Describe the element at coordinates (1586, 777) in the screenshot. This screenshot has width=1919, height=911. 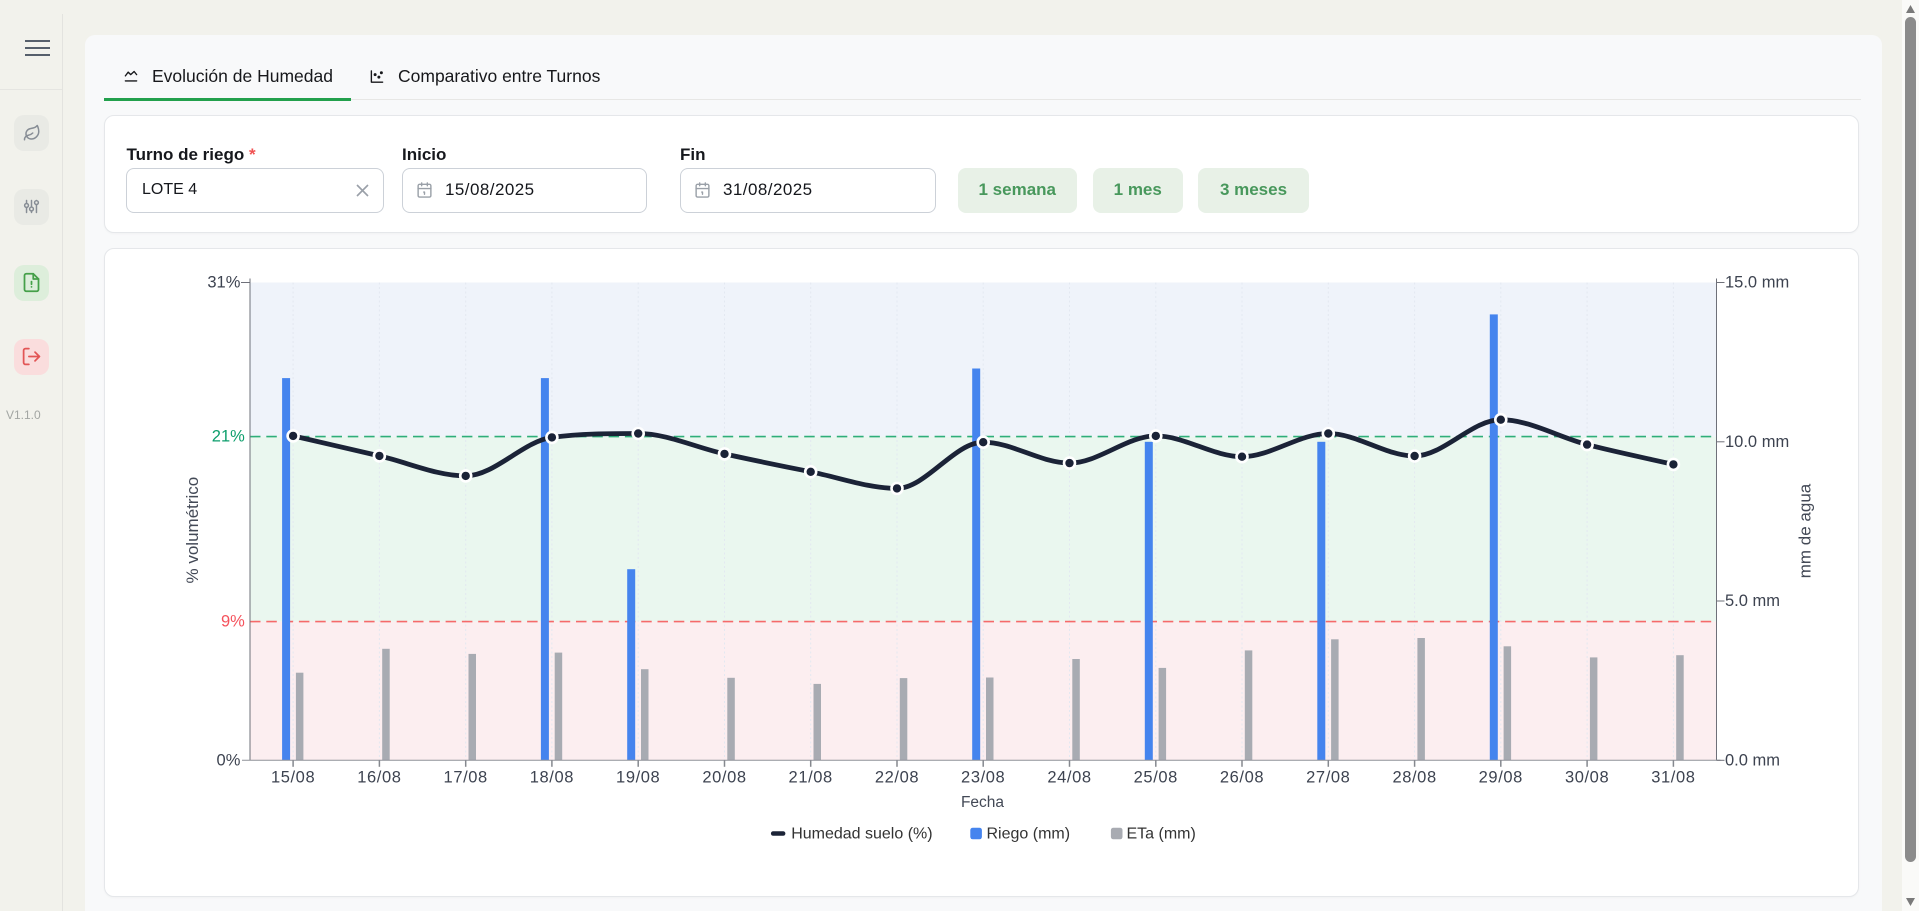
I see `svg-text: 30/08` at that location.